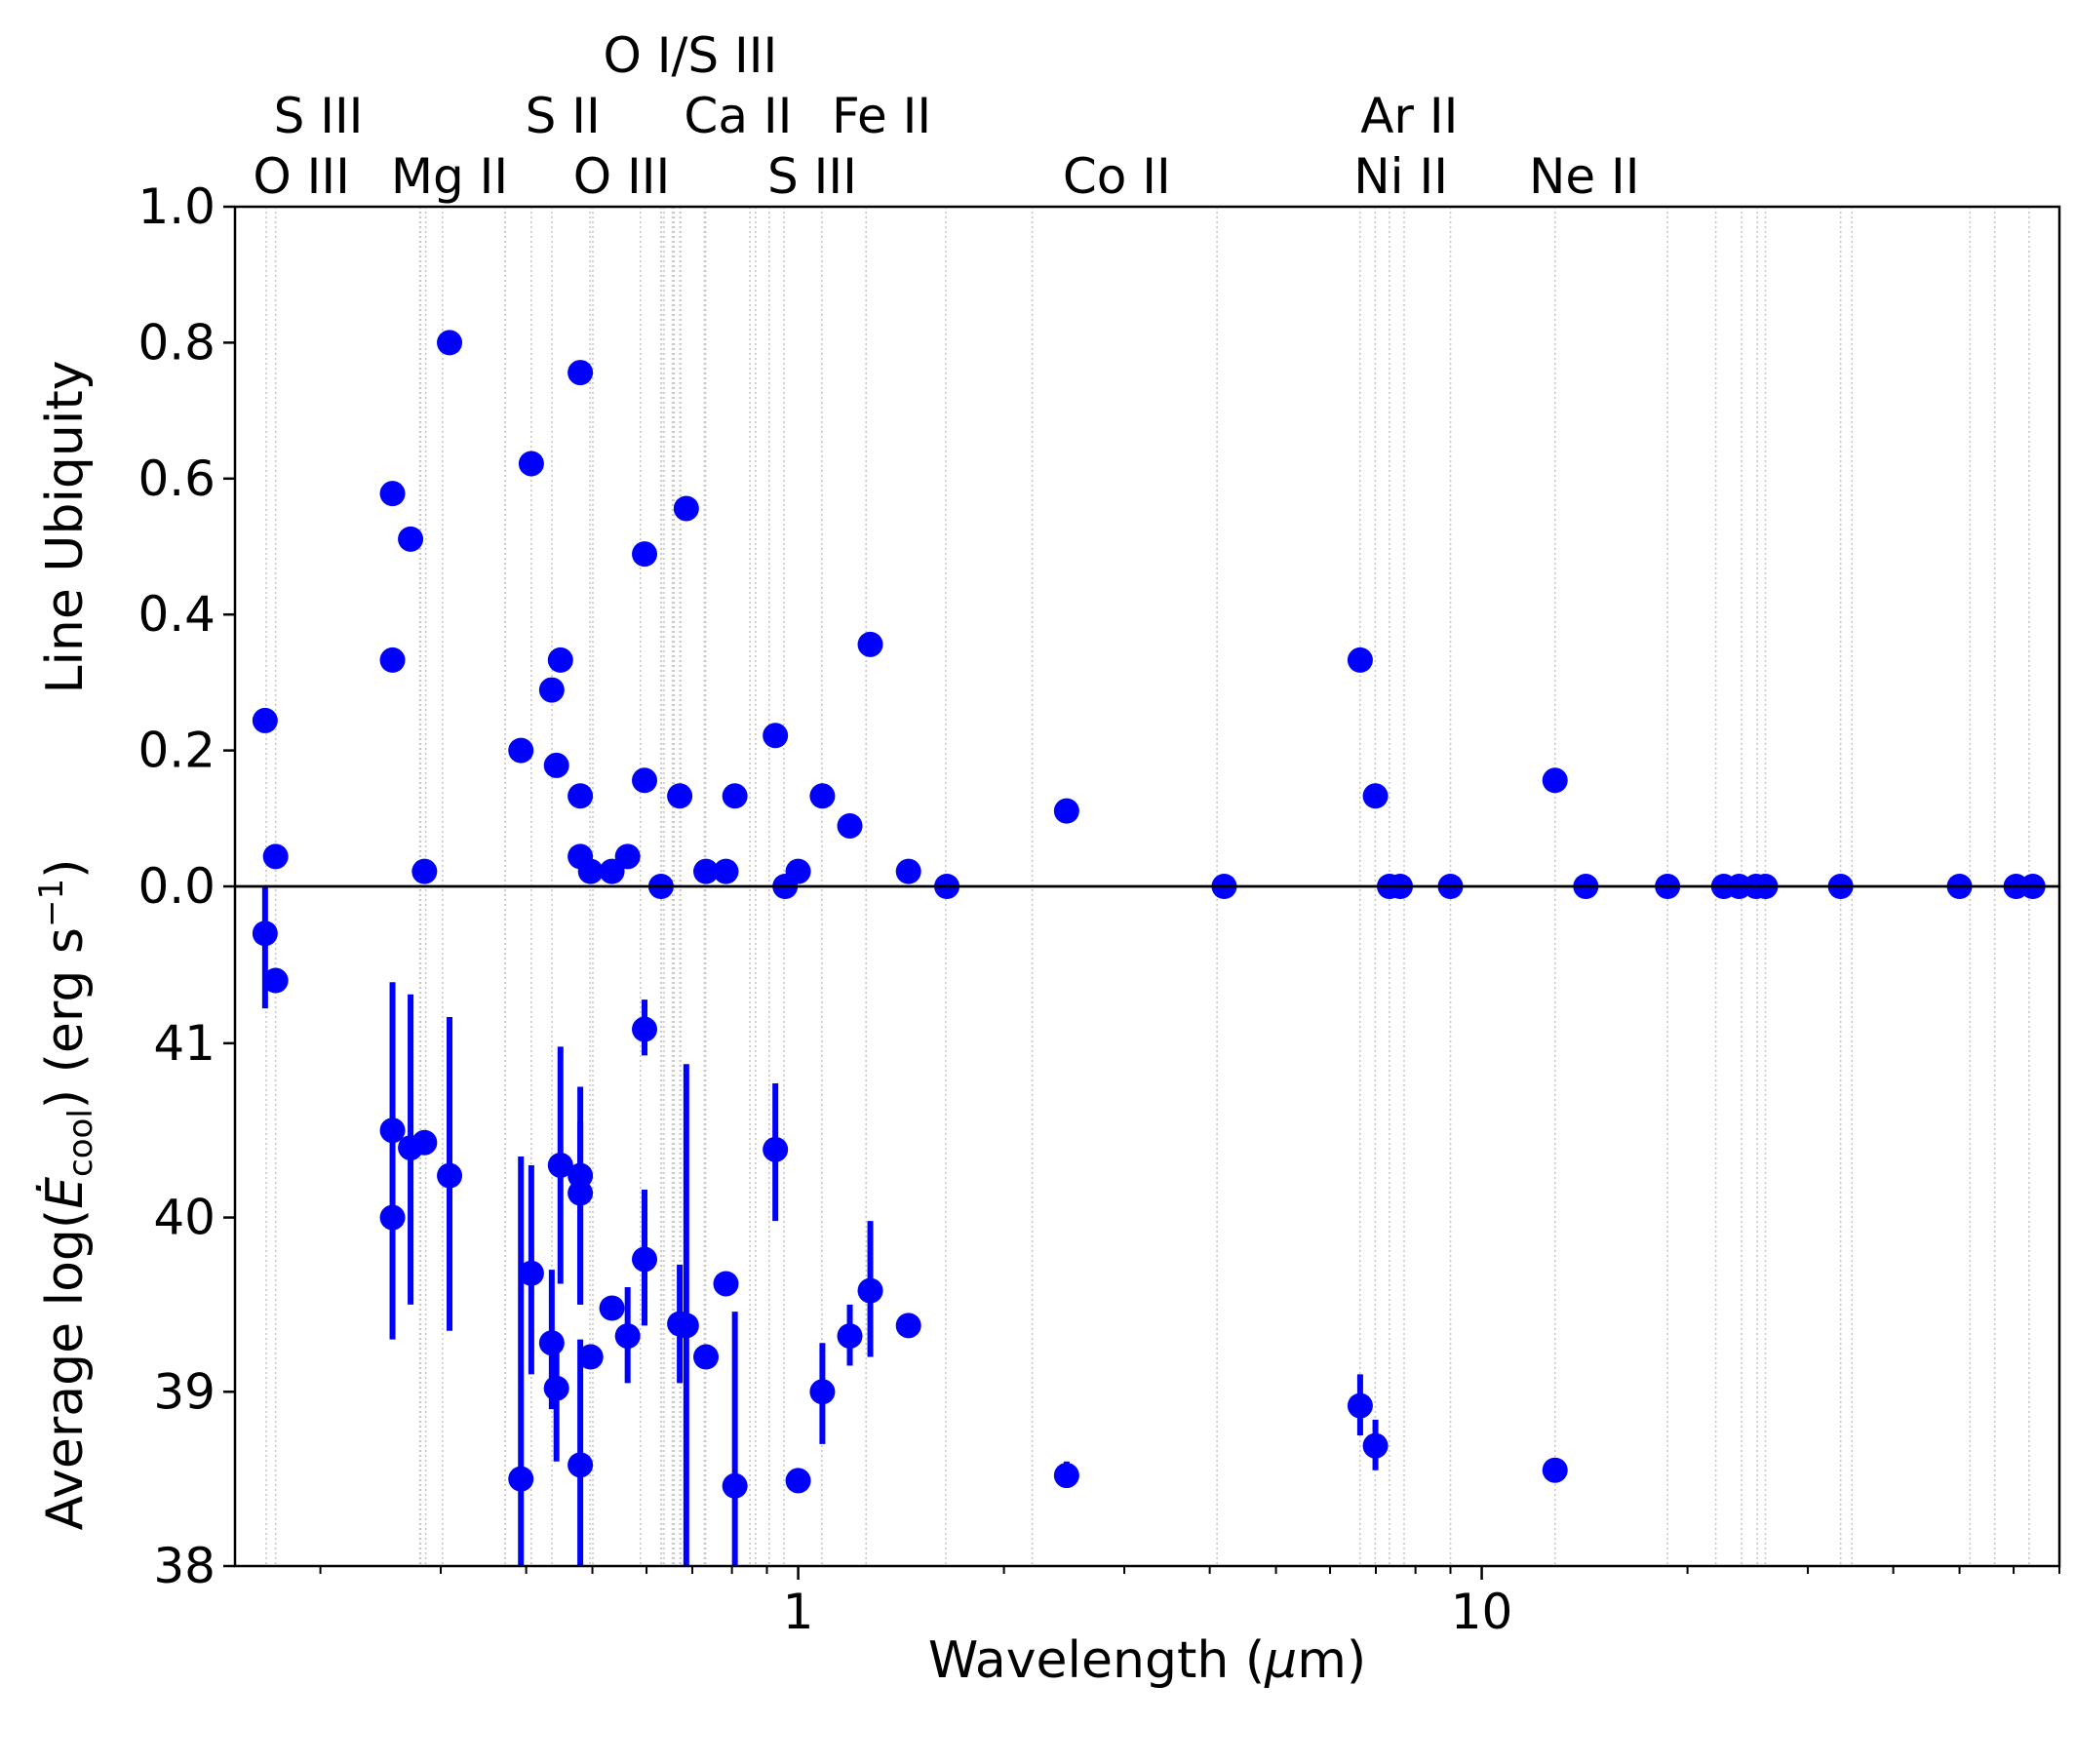  Describe the element at coordinates (65, 869) in the screenshot. I see `y-title-suffix: )` at that location.